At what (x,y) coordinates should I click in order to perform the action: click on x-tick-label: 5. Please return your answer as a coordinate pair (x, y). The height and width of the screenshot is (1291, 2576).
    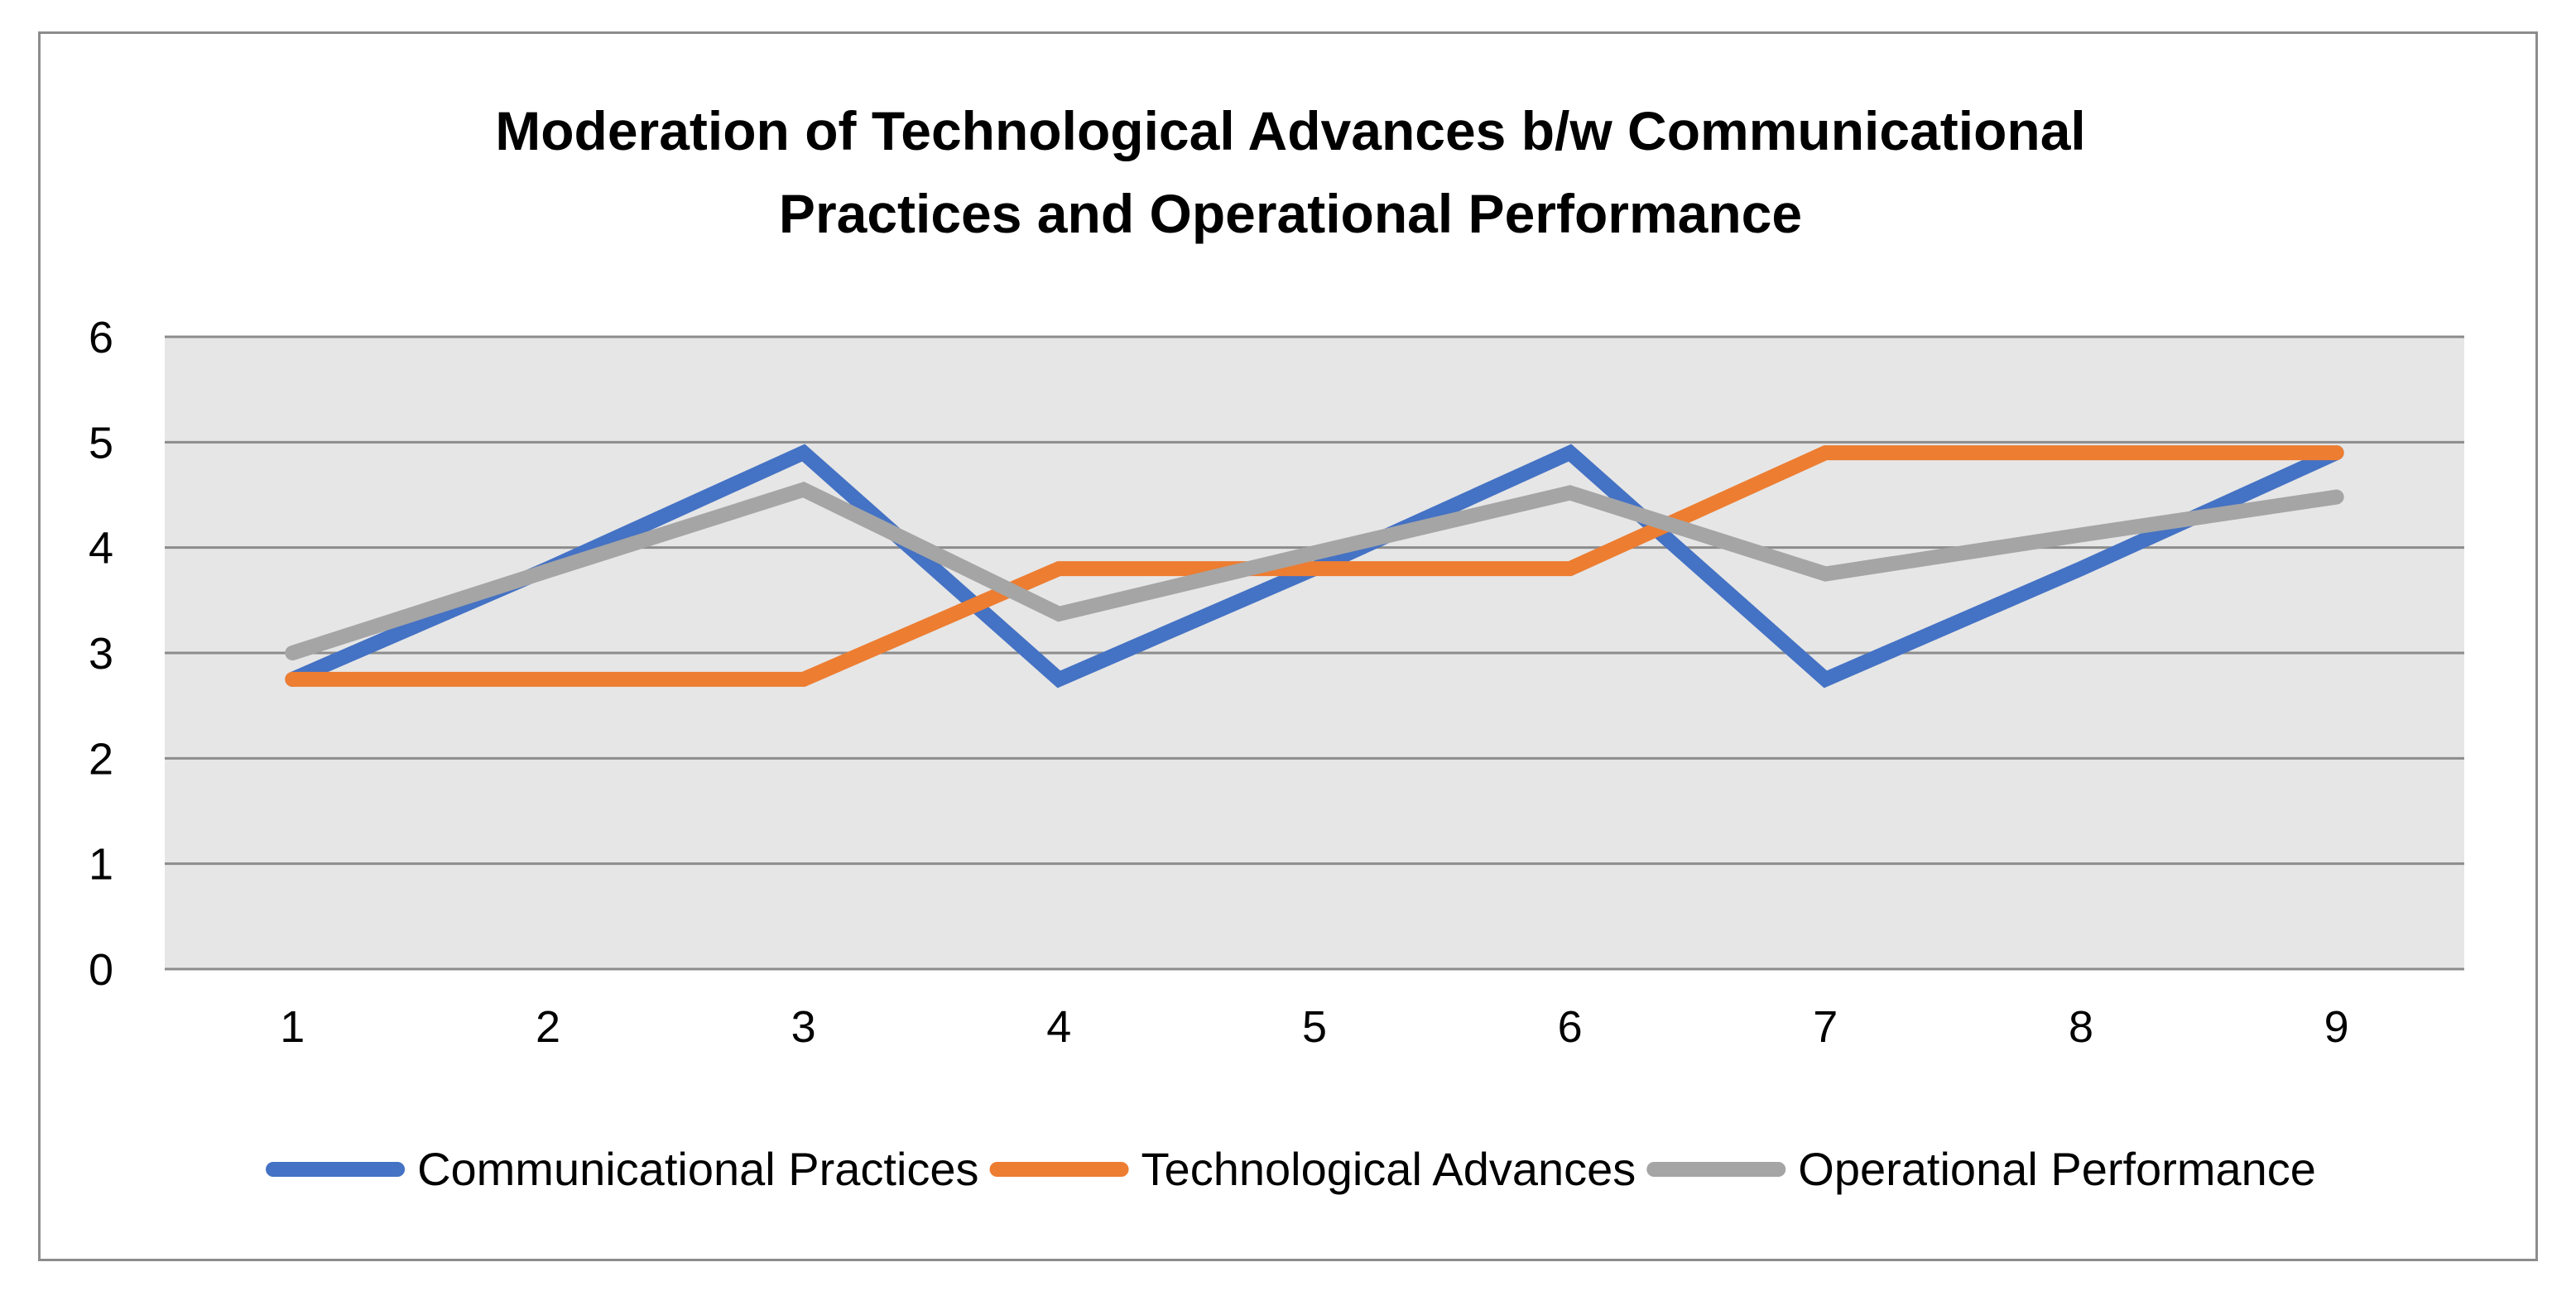
    Looking at the image, I should click on (1314, 1027).